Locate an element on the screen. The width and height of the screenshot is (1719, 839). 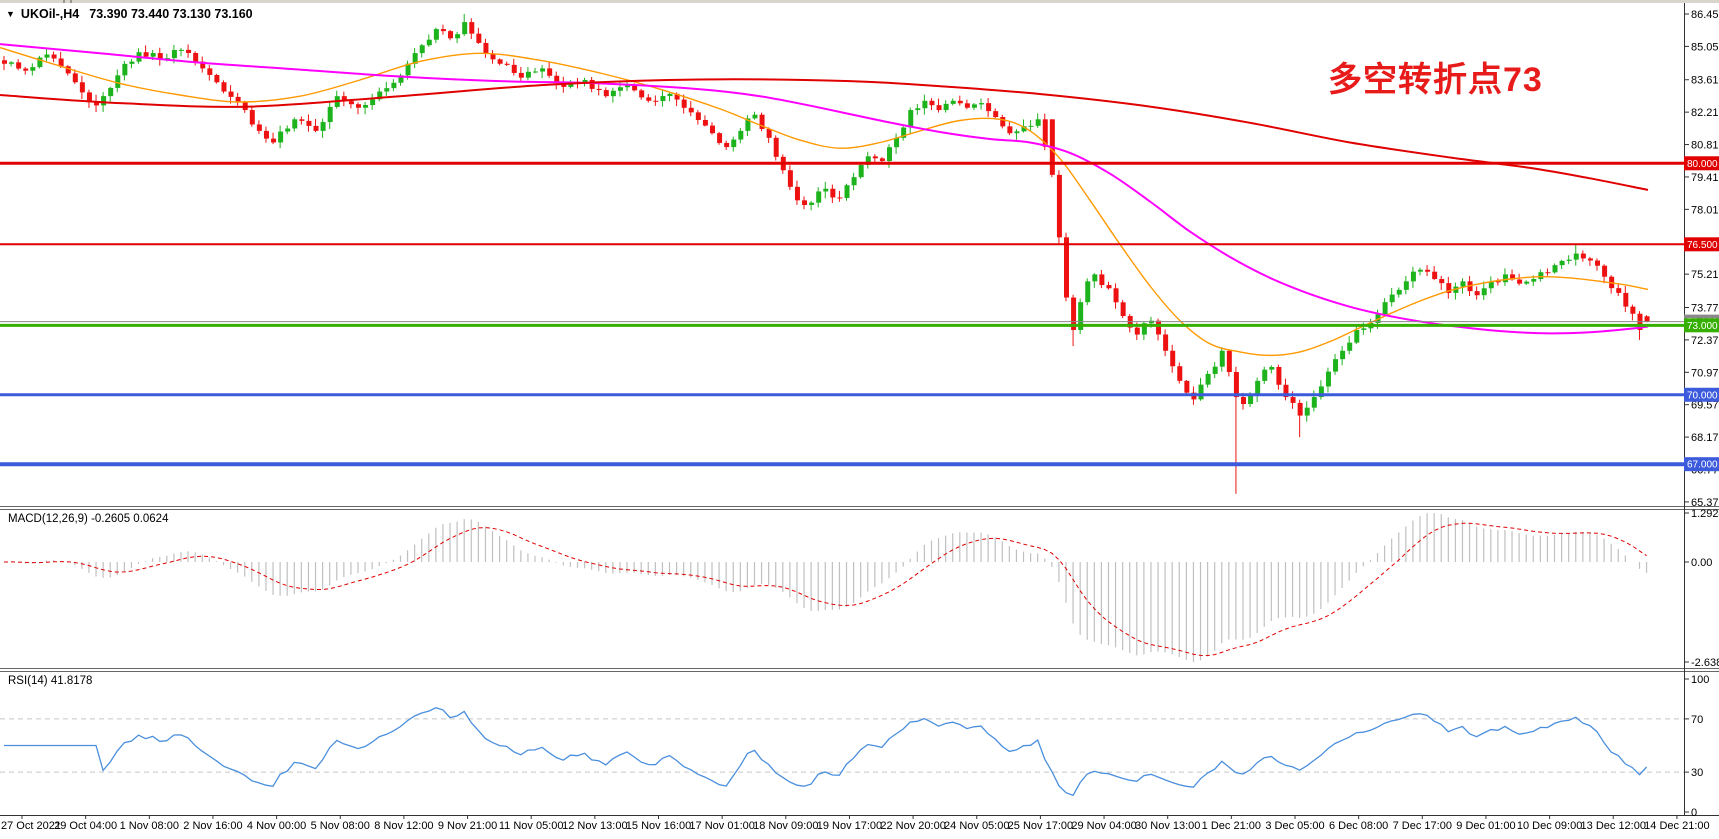
svg-text: 69.570 is located at coordinates (1705, 406).